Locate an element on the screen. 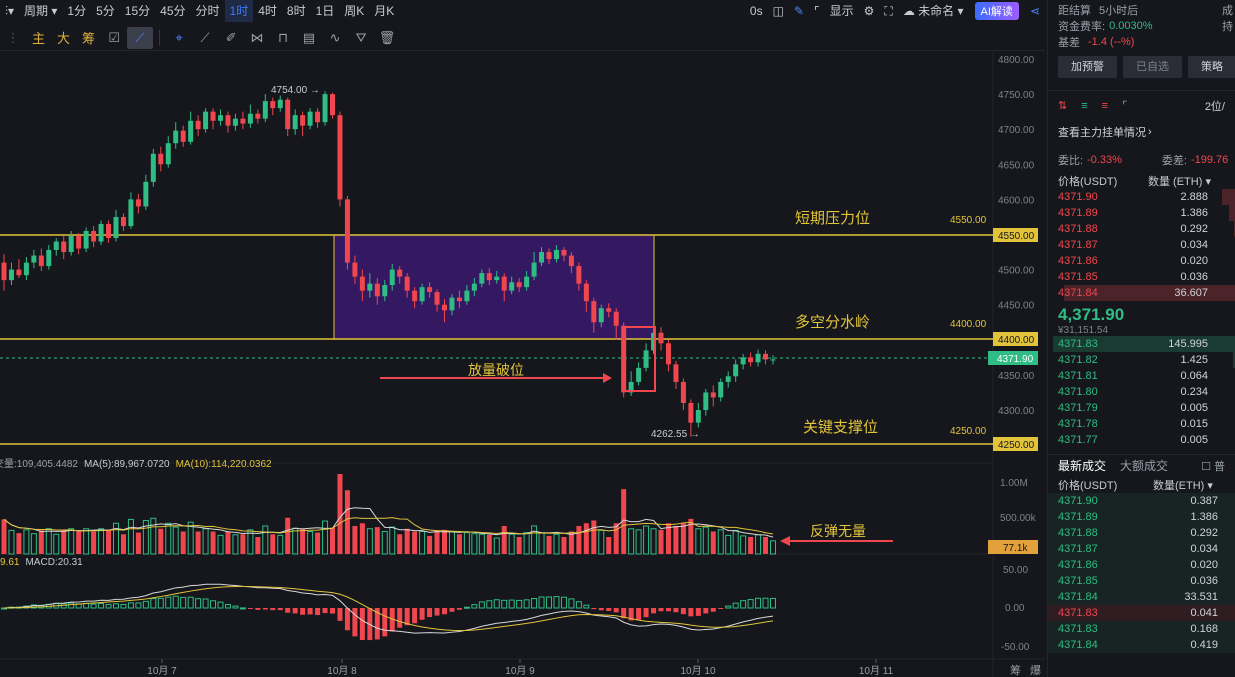  ask-row: 4371.87 0.034 is located at coordinates (1141, 245).